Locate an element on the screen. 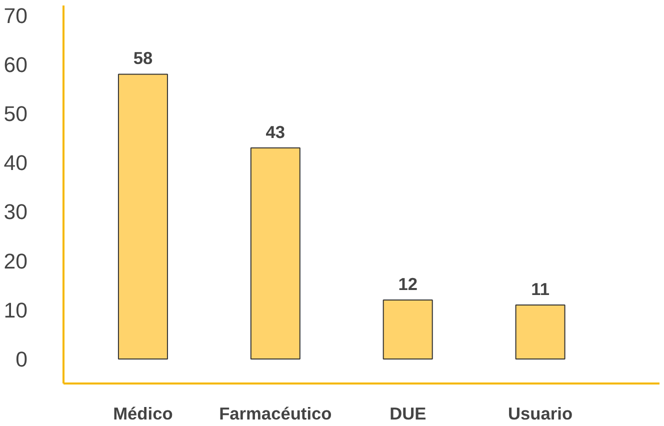  x-tick-label: Usuario is located at coordinates (540, 414).